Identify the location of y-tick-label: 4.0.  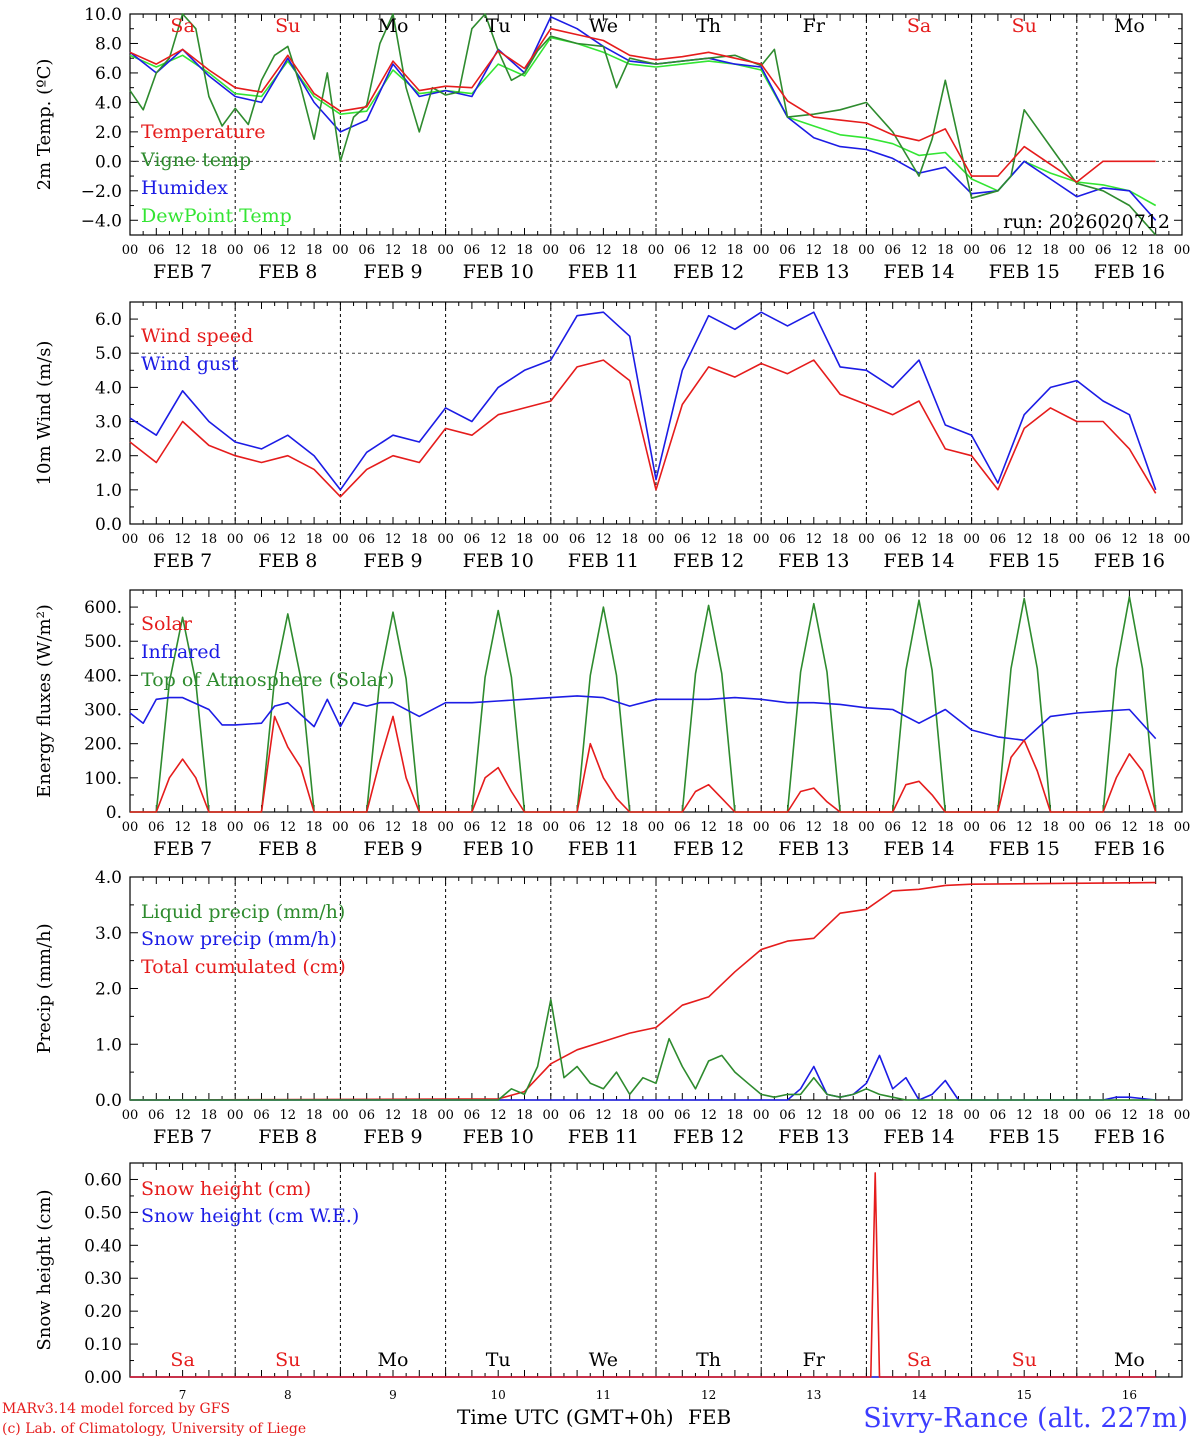
(108, 878).